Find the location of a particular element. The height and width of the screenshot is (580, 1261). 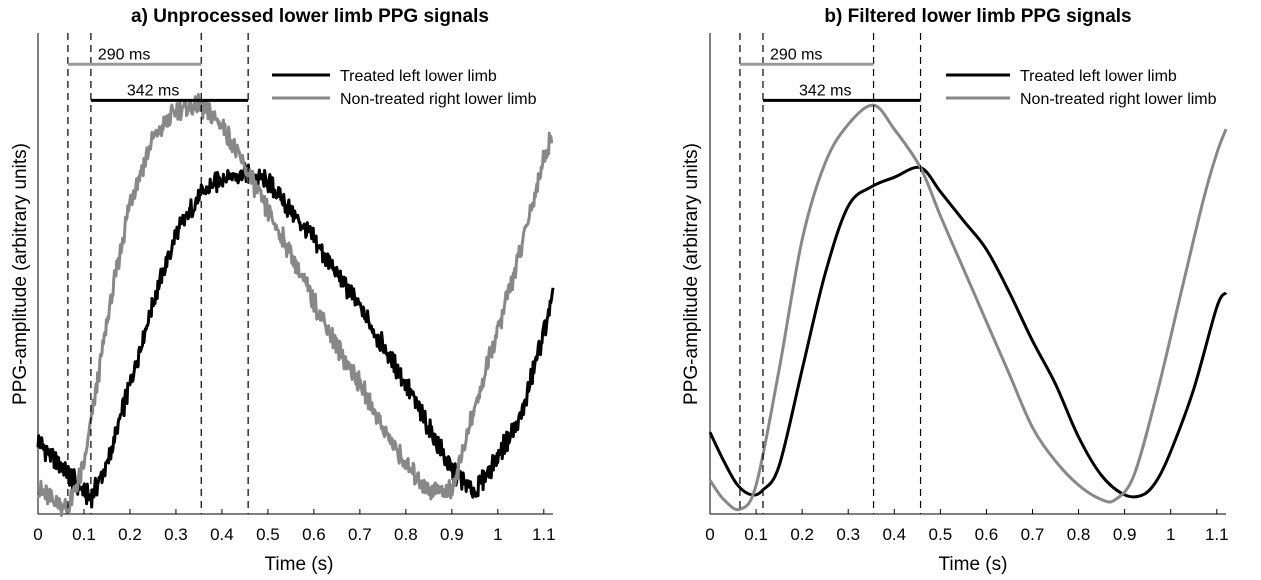

chart-title: a) Unprocessed lower limb PPG signals is located at coordinates (310, 16).